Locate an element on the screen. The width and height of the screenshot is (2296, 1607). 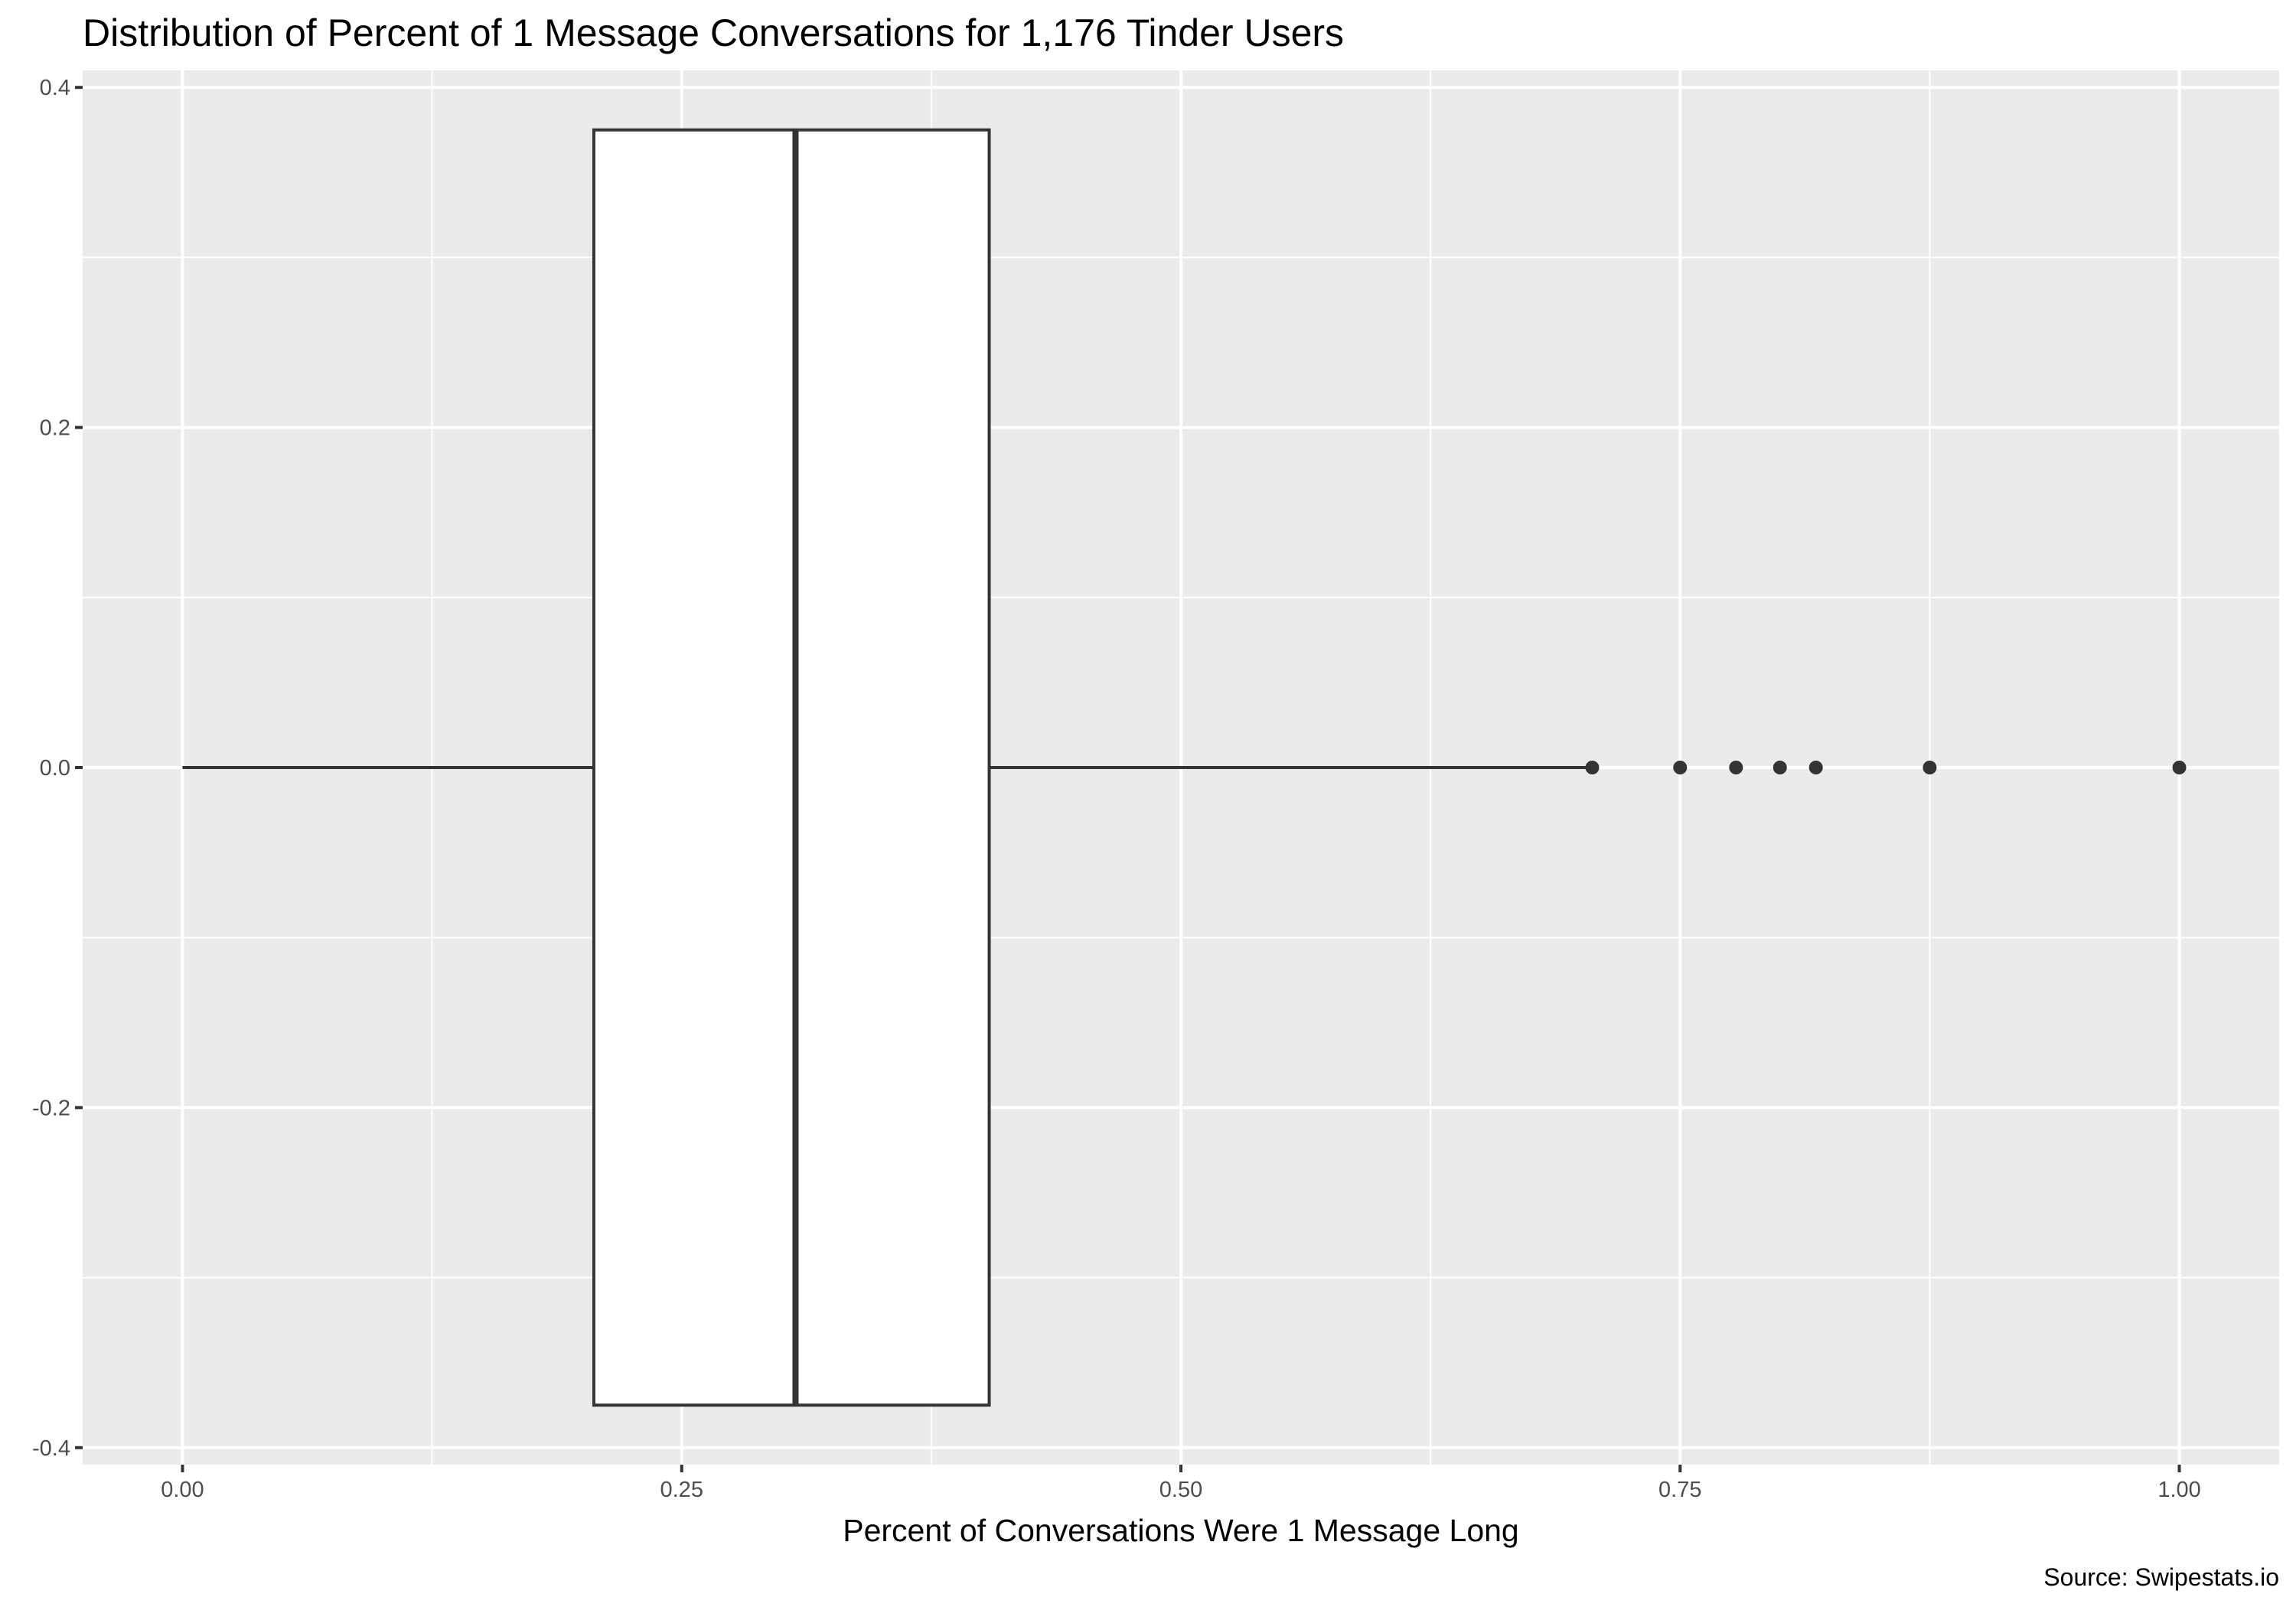
x-tick-label: 0.00 is located at coordinates (182, 1490).